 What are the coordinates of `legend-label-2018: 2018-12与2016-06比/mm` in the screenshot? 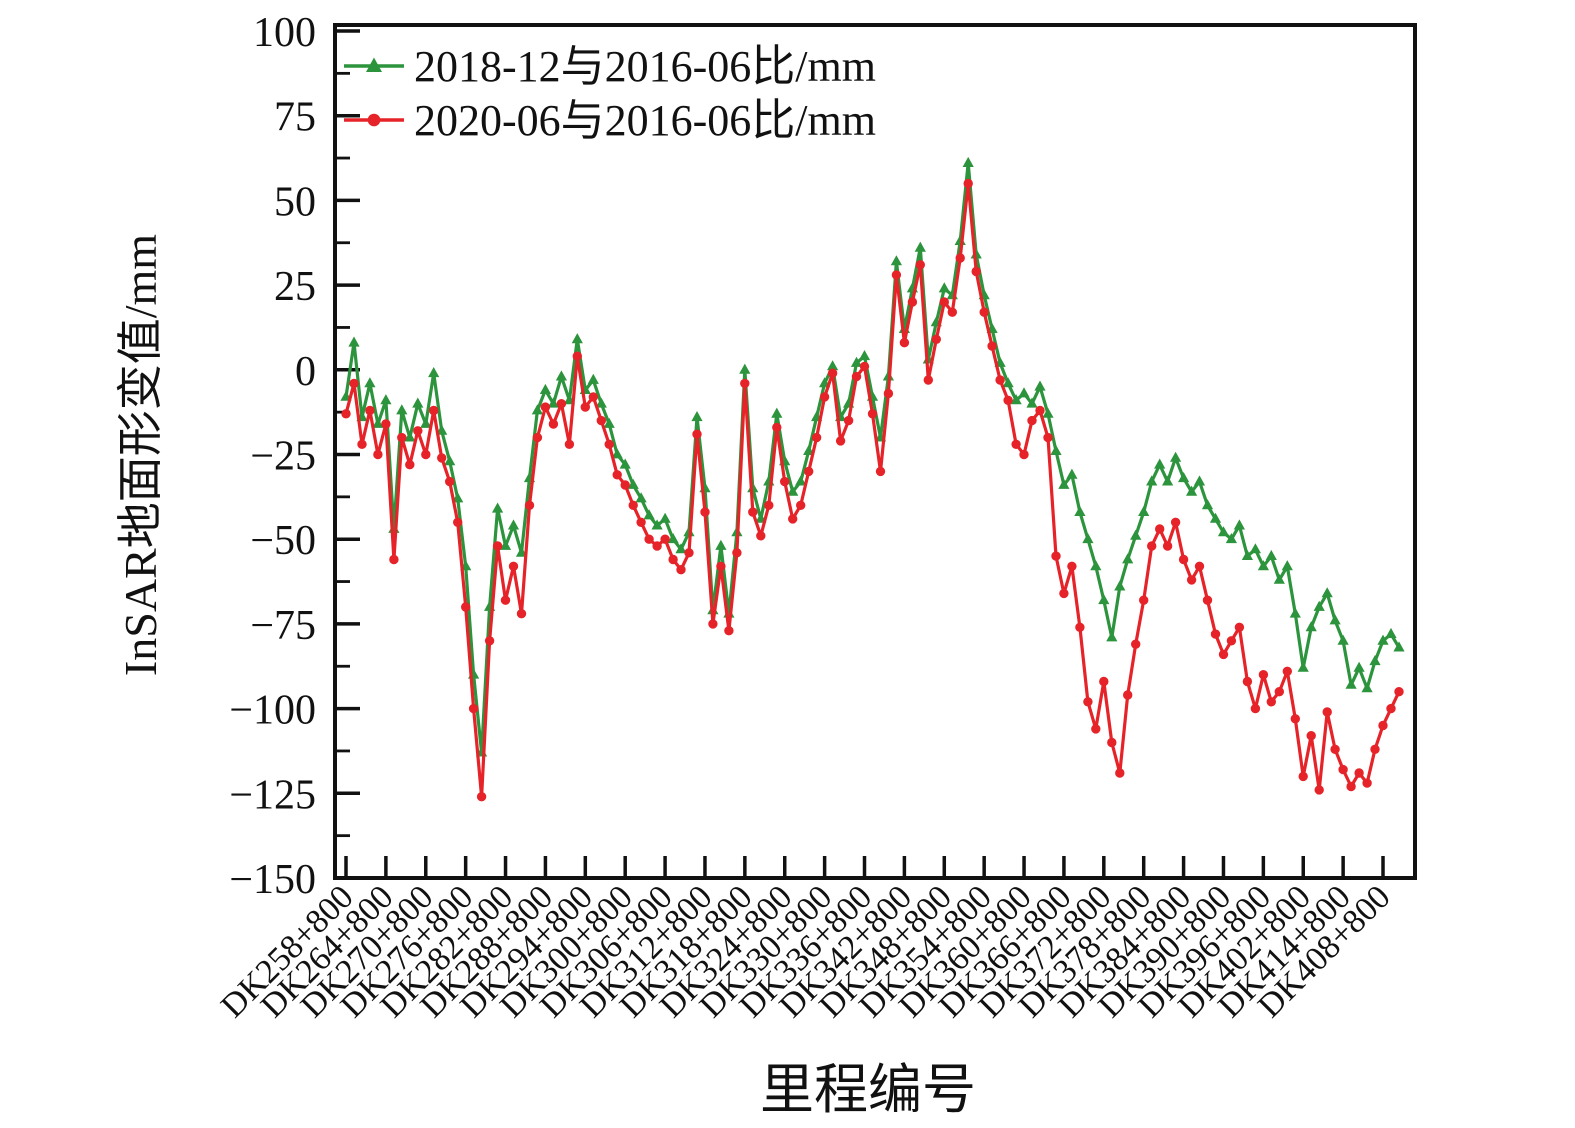 It's located at (645, 66).